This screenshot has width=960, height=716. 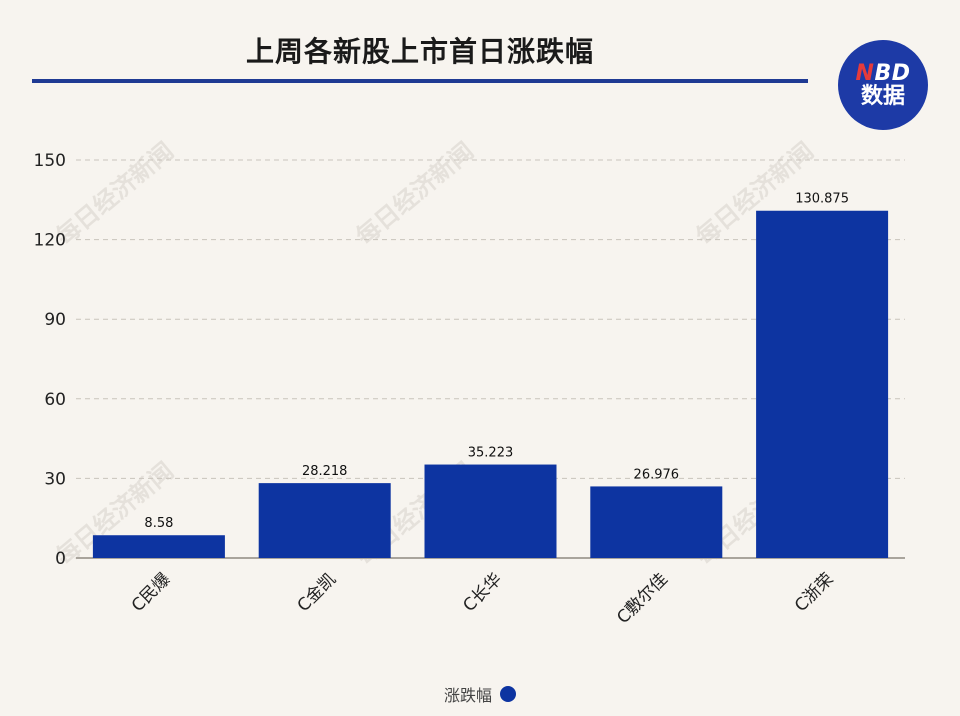 What do you see at coordinates (325, 471) in the screenshot?
I see `bar-value-label: 28.218` at bounding box center [325, 471].